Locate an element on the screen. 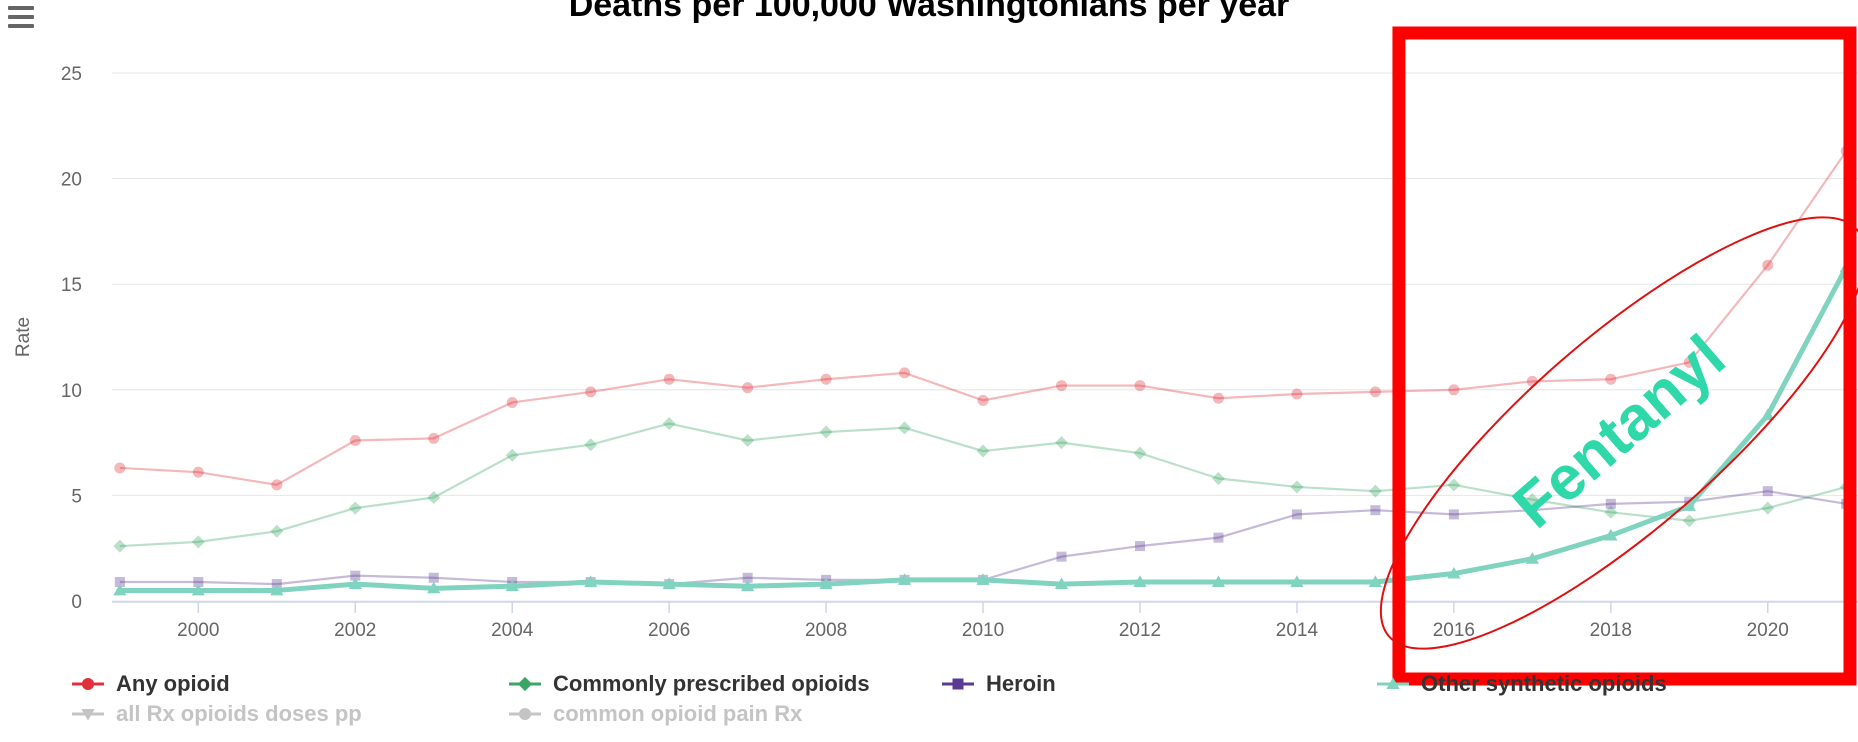 Image resolution: width=1858 pixels, height=742 pixels. circle-legend-icon is located at coordinates (525, 714).